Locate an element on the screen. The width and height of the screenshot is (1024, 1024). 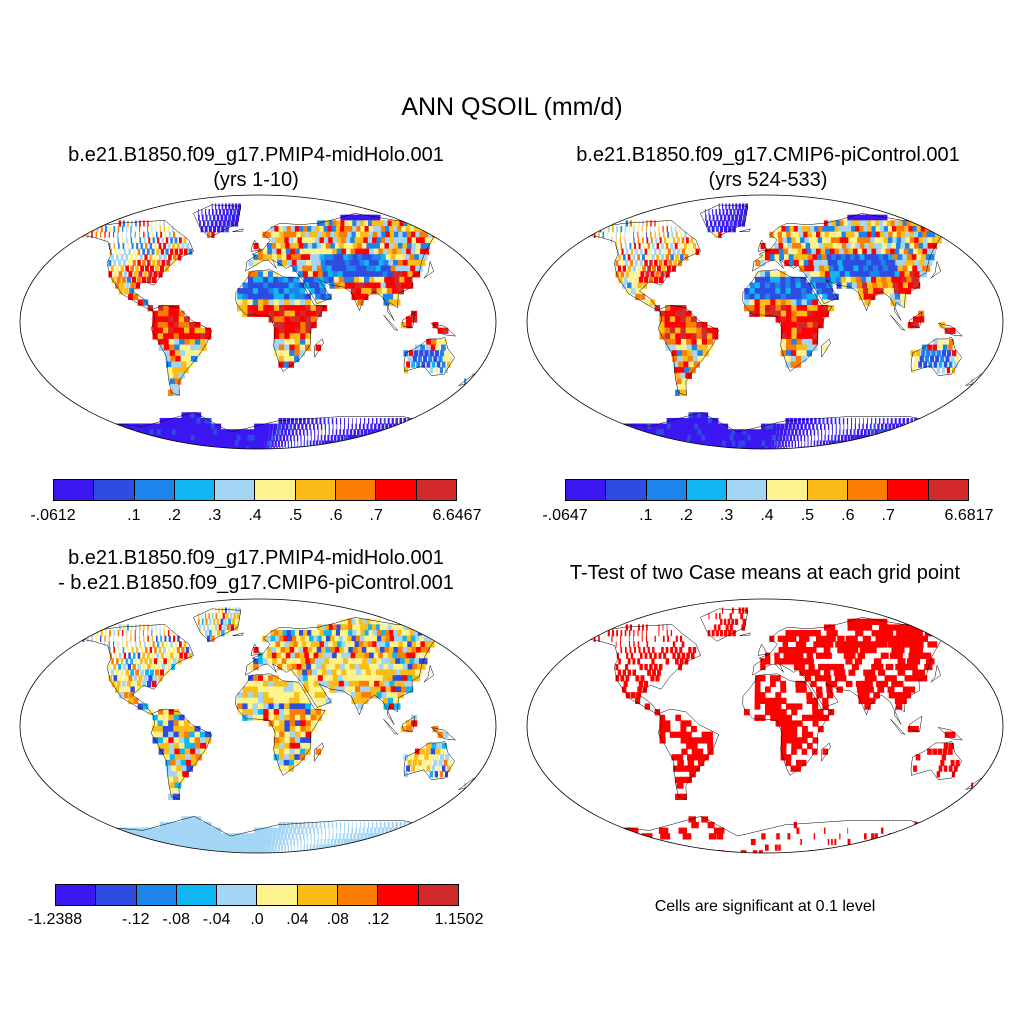
map-midholo is located at coordinates (258, 322).